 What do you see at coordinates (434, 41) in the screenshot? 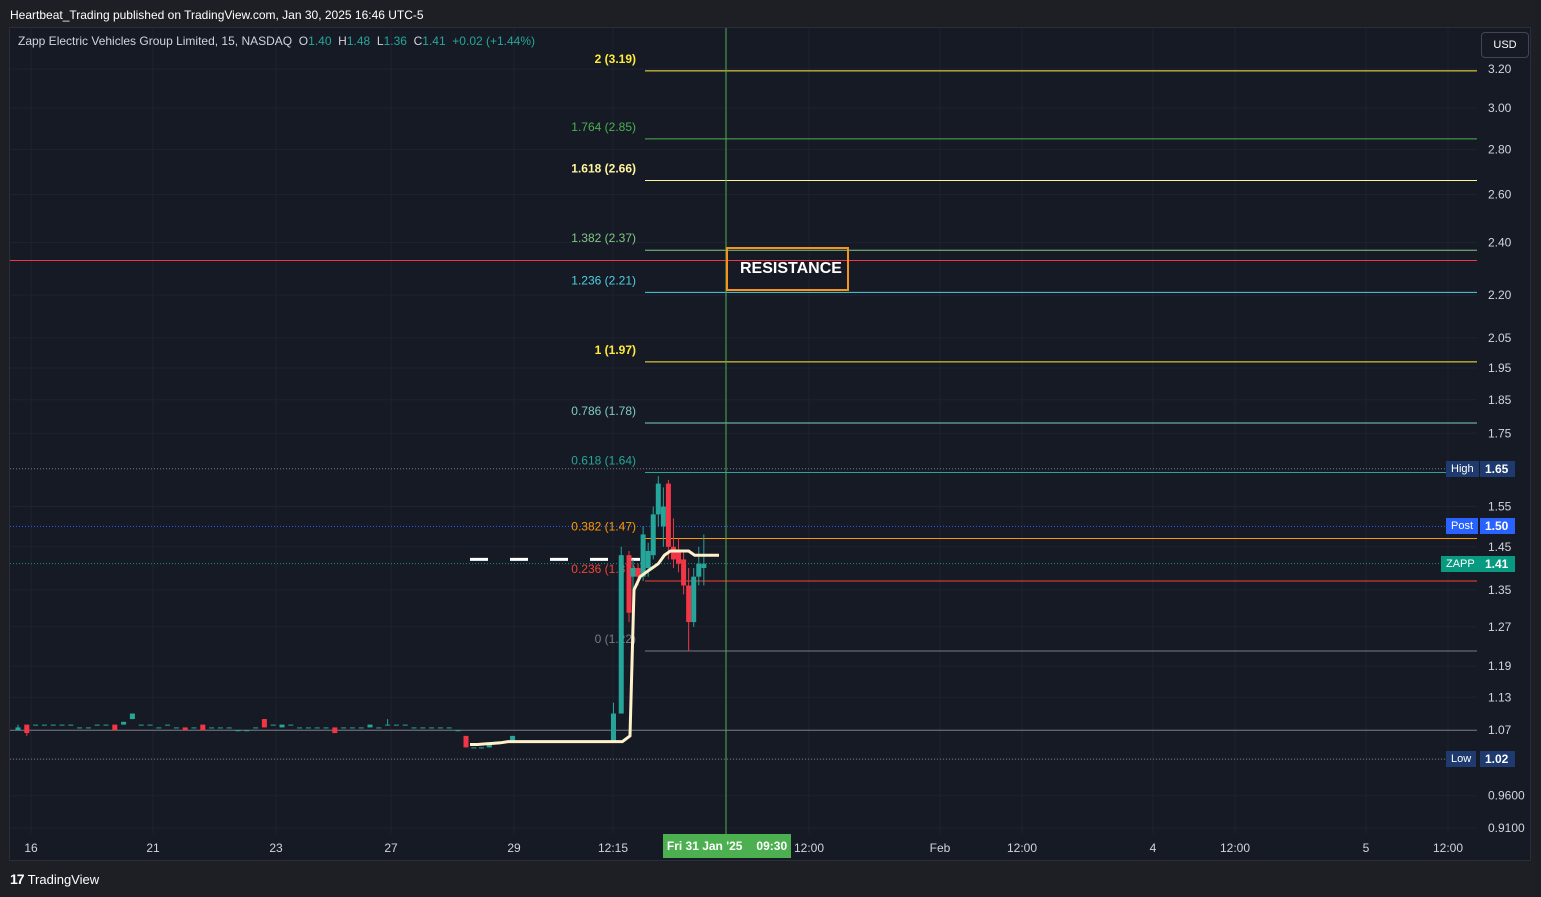
I see `legend-close-value: 1.41` at bounding box center [434, 41].